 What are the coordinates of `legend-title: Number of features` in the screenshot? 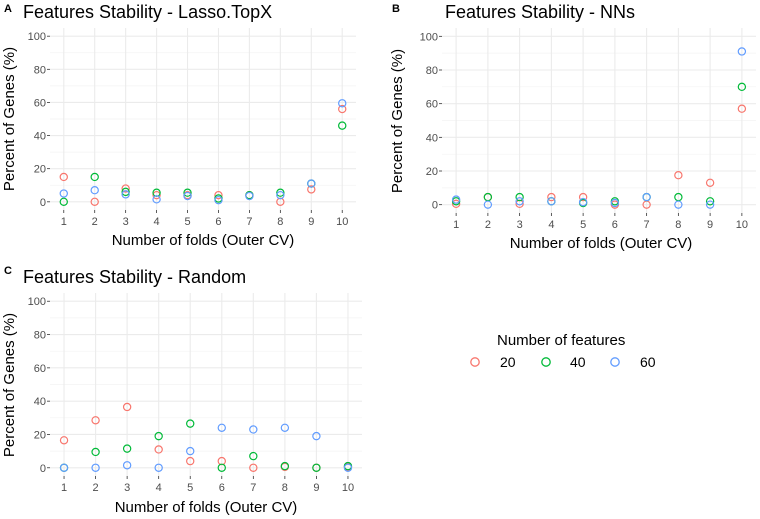 It's located at (561, 340).